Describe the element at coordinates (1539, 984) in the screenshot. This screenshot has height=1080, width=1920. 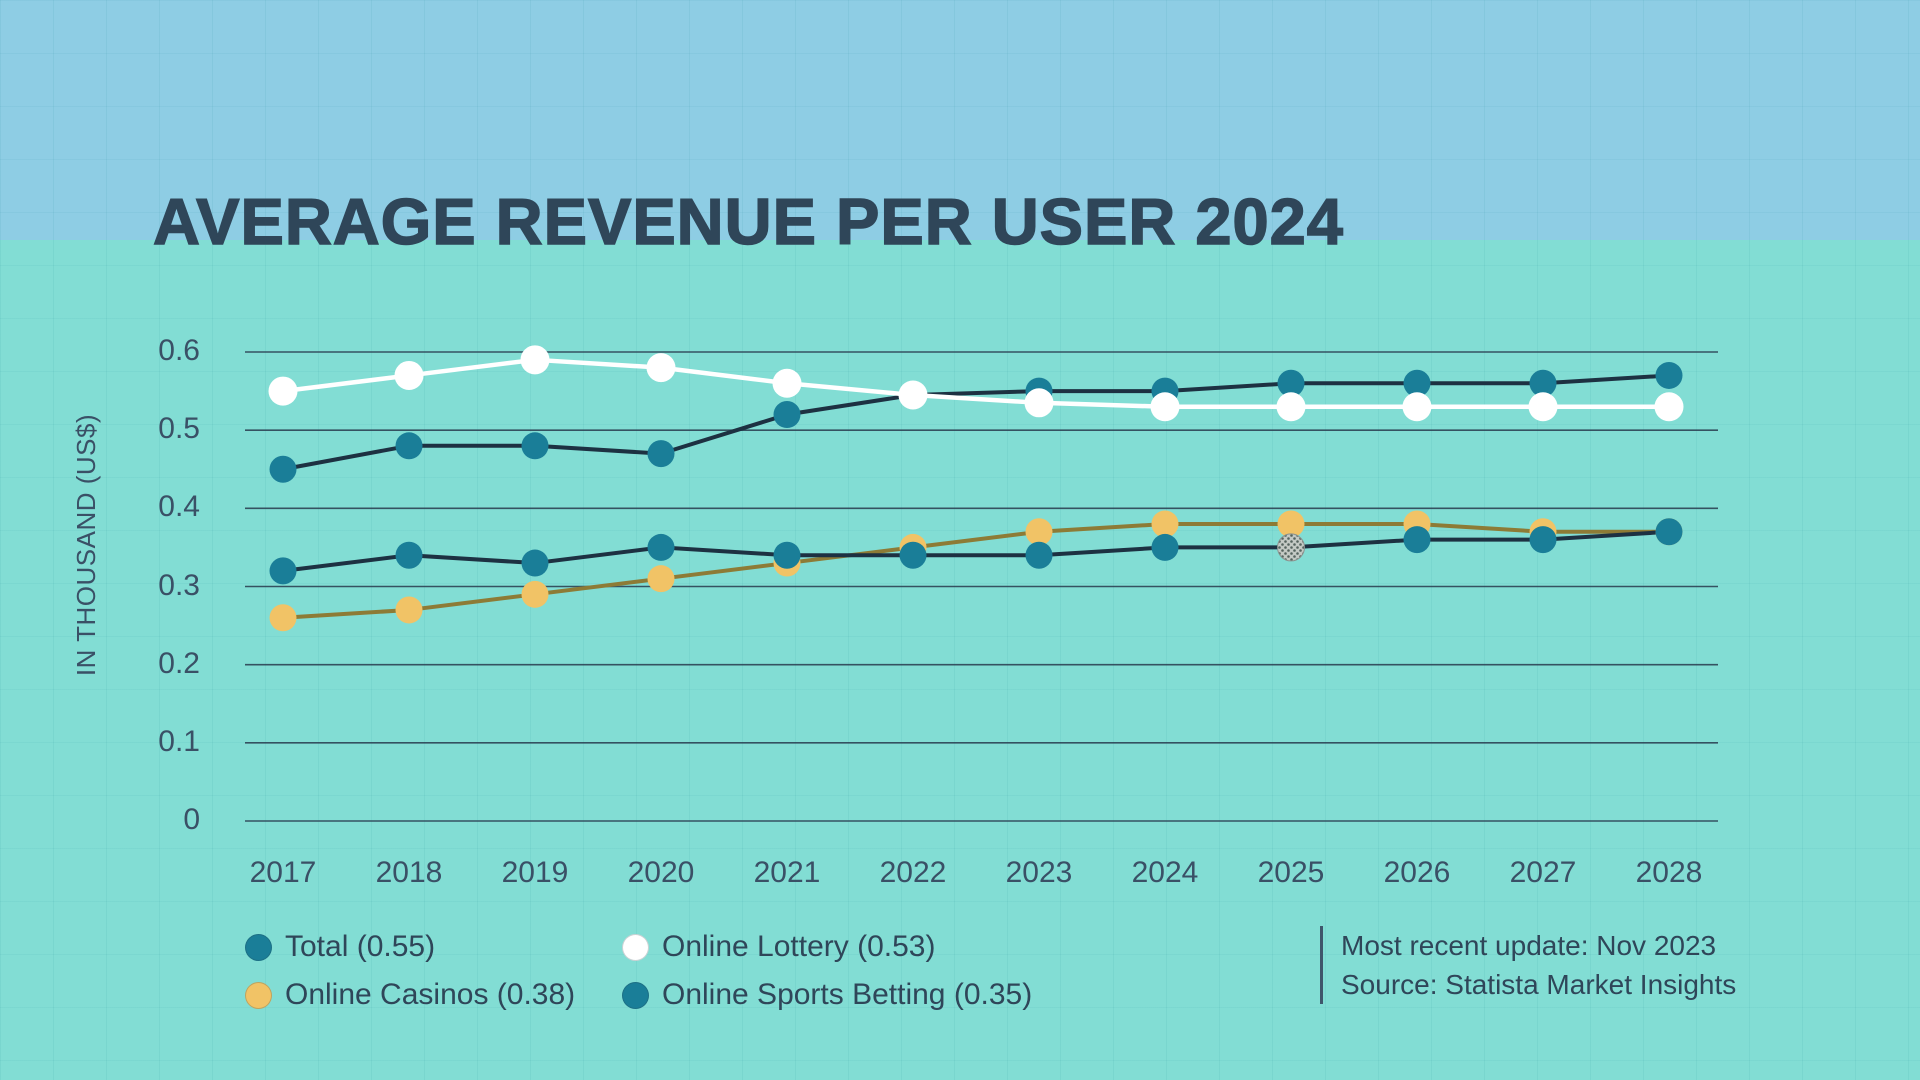
I see `source-text: Source: Statista Market Insights` at that location.